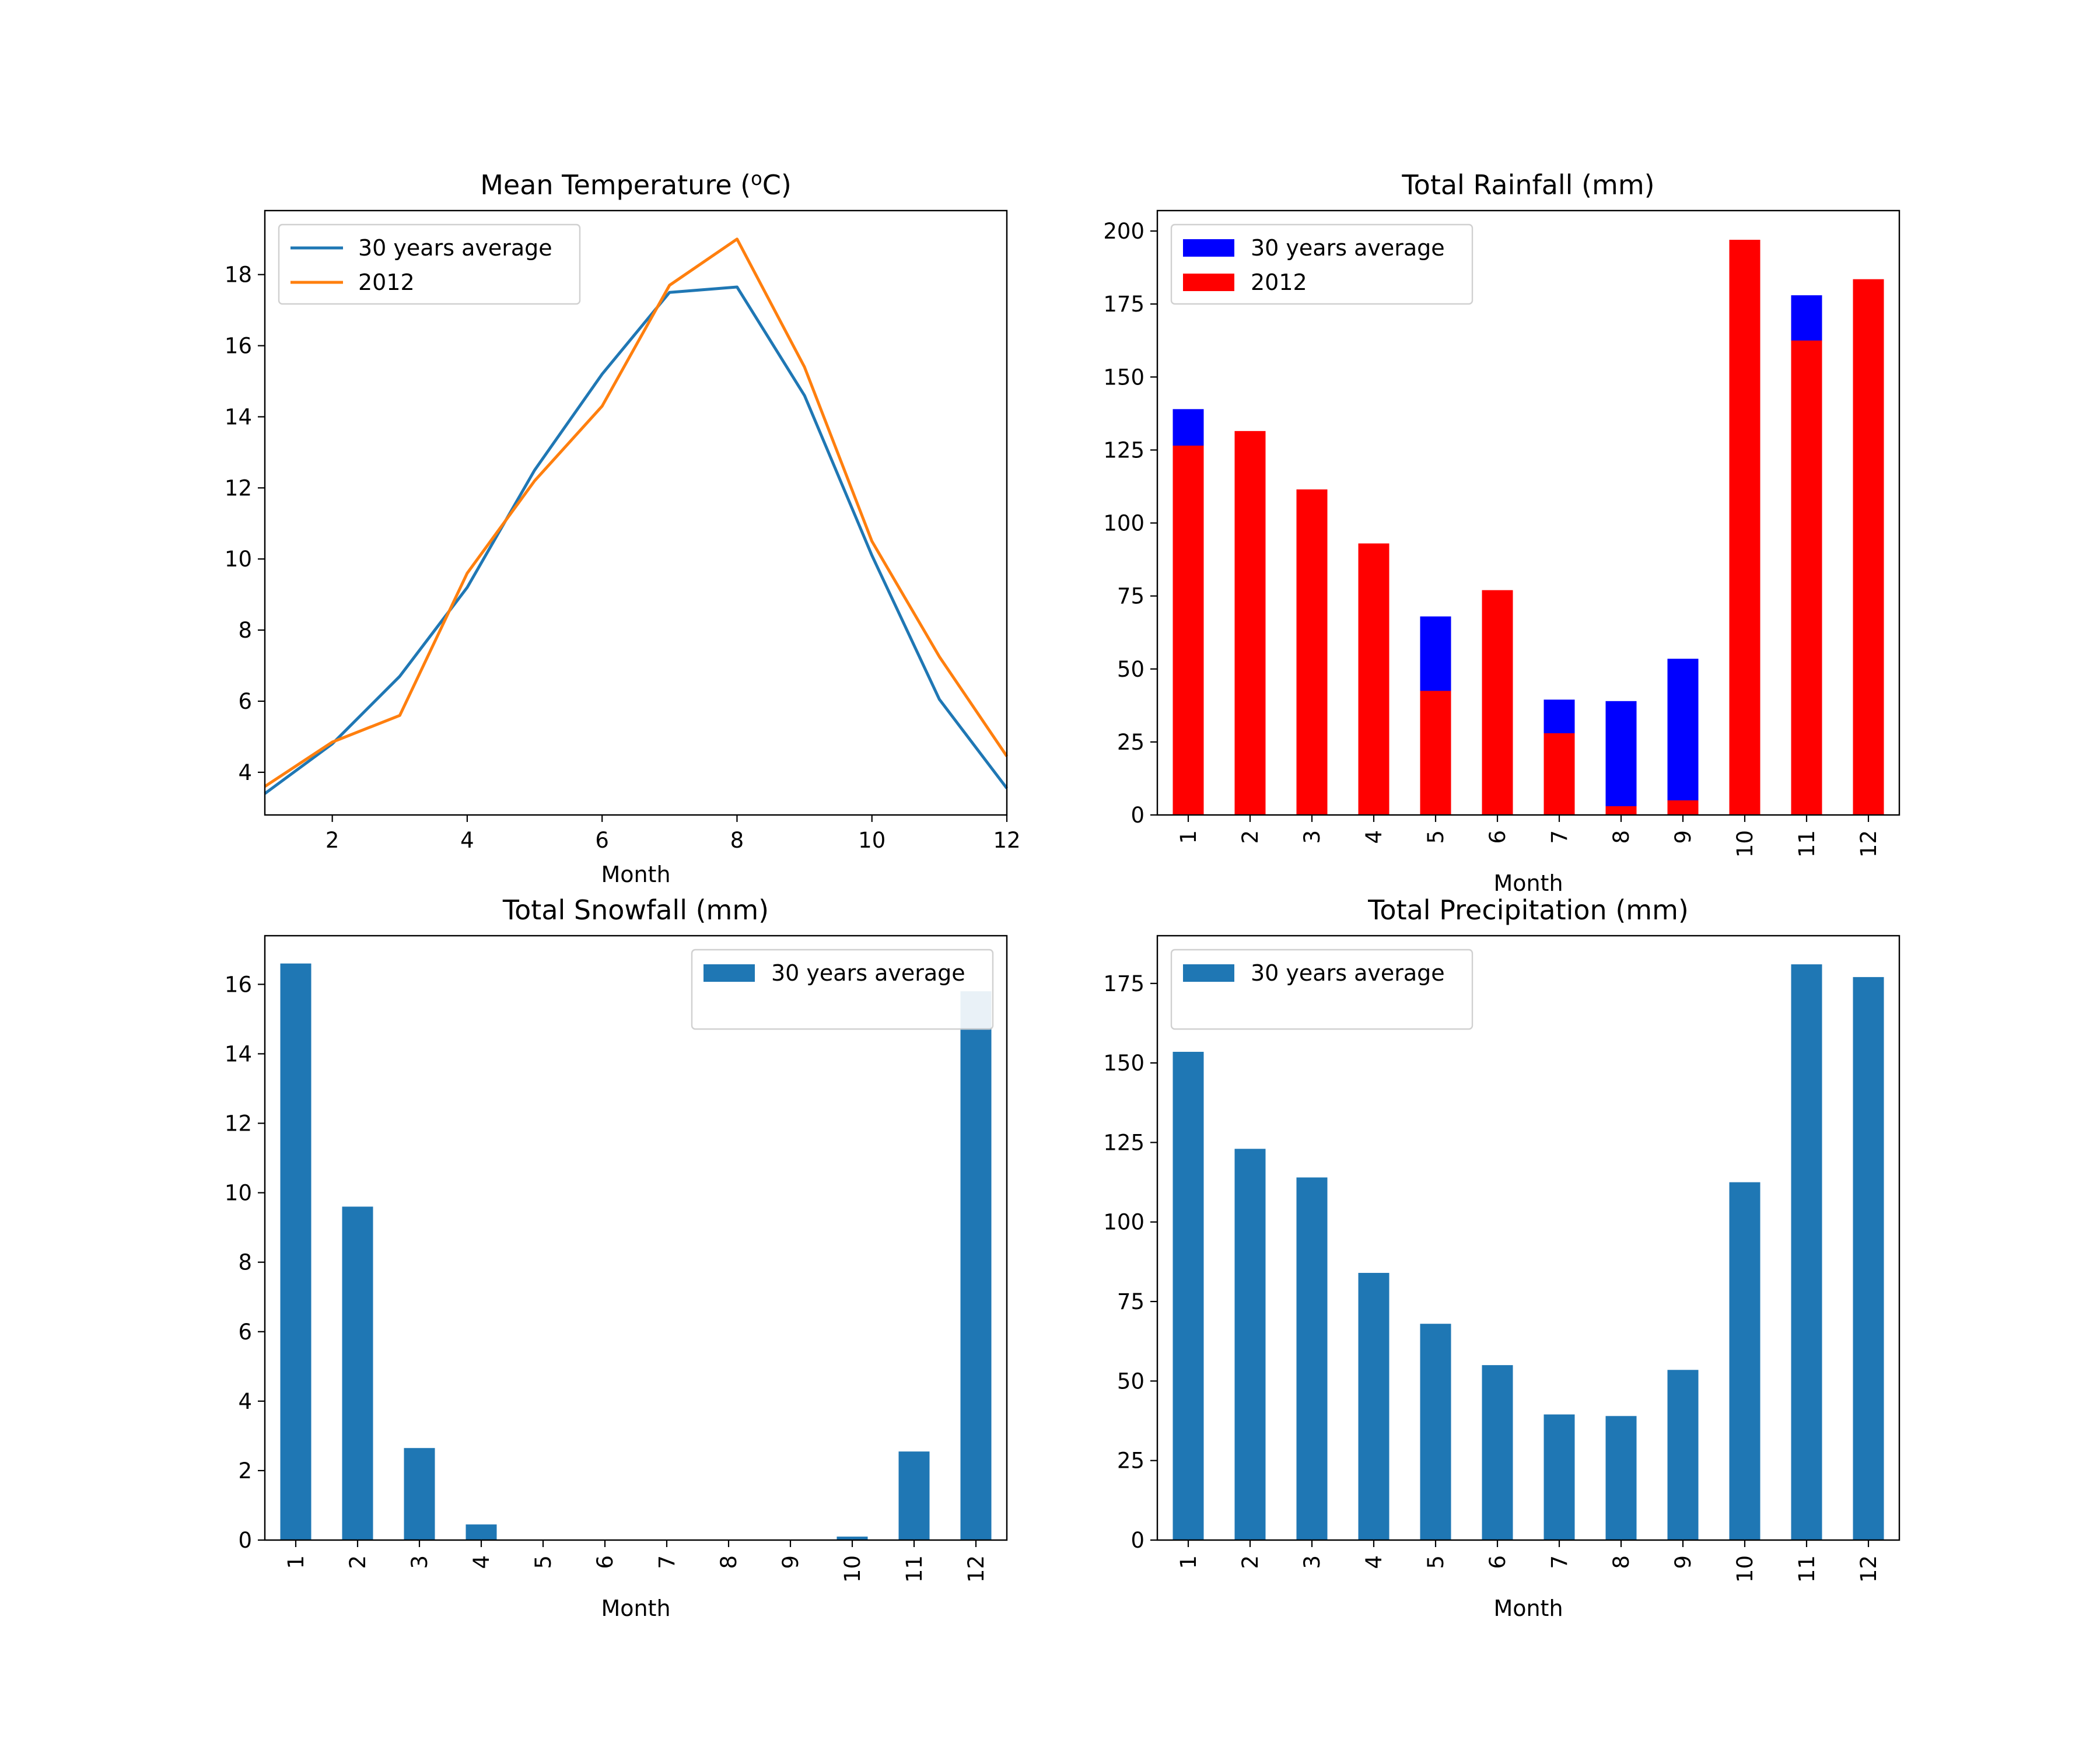 Image resolution: width=2100 pixels, height=1753 pixels. I want to click on y-tick-label: 25, so click(1130, 1461).